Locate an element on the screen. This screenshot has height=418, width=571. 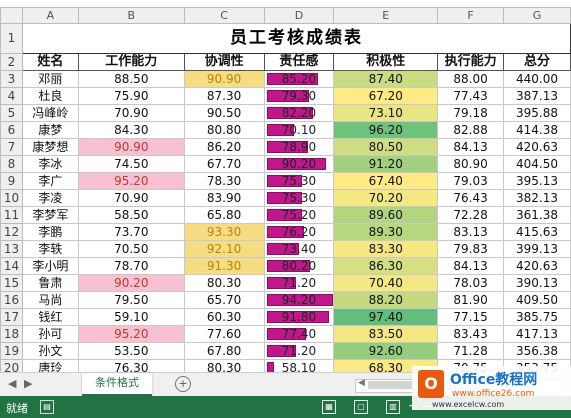
cell-name: 邓丽 is located at coordinates (50, 79).